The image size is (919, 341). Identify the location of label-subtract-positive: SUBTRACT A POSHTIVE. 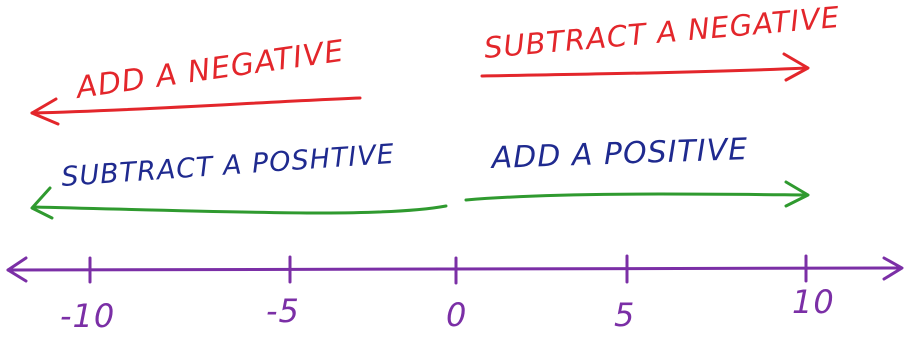
(227, 166).